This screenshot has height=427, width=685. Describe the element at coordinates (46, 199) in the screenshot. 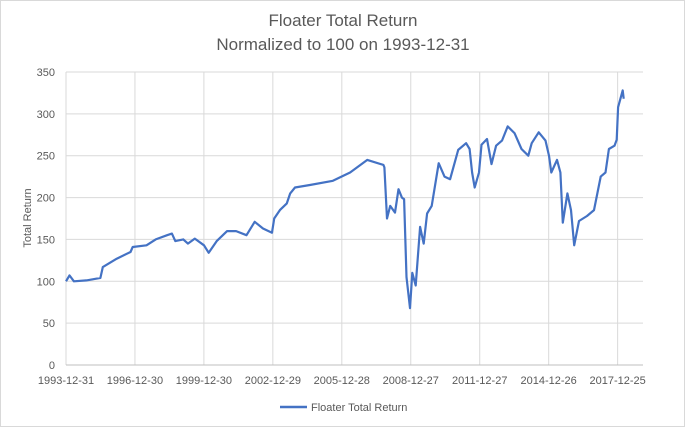

I see `y-tick-label: 200` at that location.